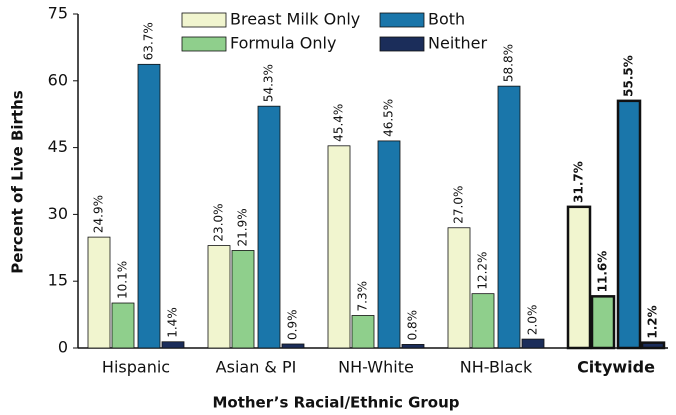 The height and width of the screenshot is (415, 676). What do you see at coordinates (459, 205) in the screenshot?
I see `value-label: 27.0%` at bounding box center [459, 205].